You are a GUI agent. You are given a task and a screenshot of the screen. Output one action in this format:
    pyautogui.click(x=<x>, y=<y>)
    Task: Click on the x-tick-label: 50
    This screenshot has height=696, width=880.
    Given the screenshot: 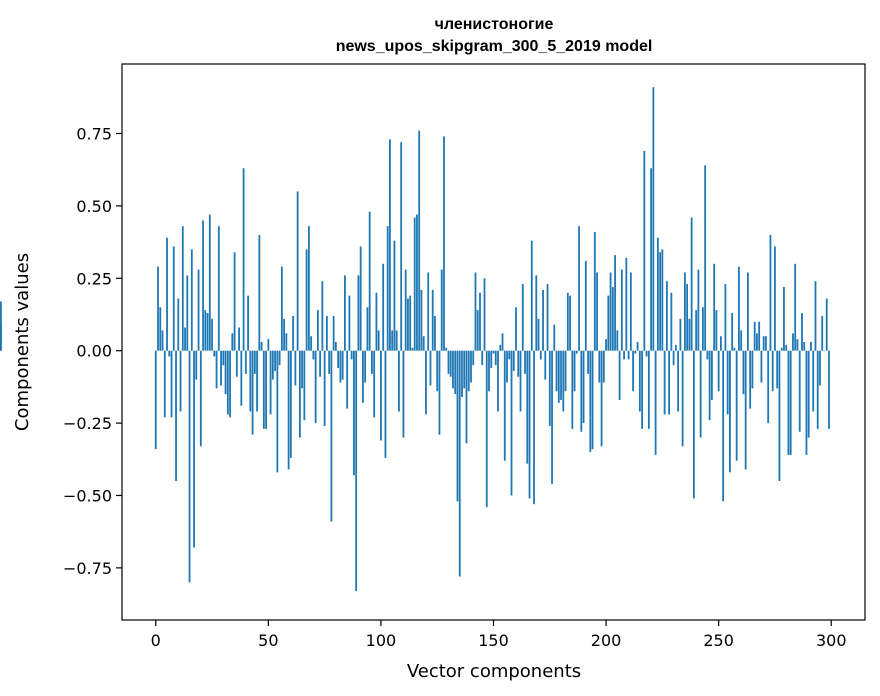 What is the action you would take?
    pyautogui.click(x=268, y=640)
    